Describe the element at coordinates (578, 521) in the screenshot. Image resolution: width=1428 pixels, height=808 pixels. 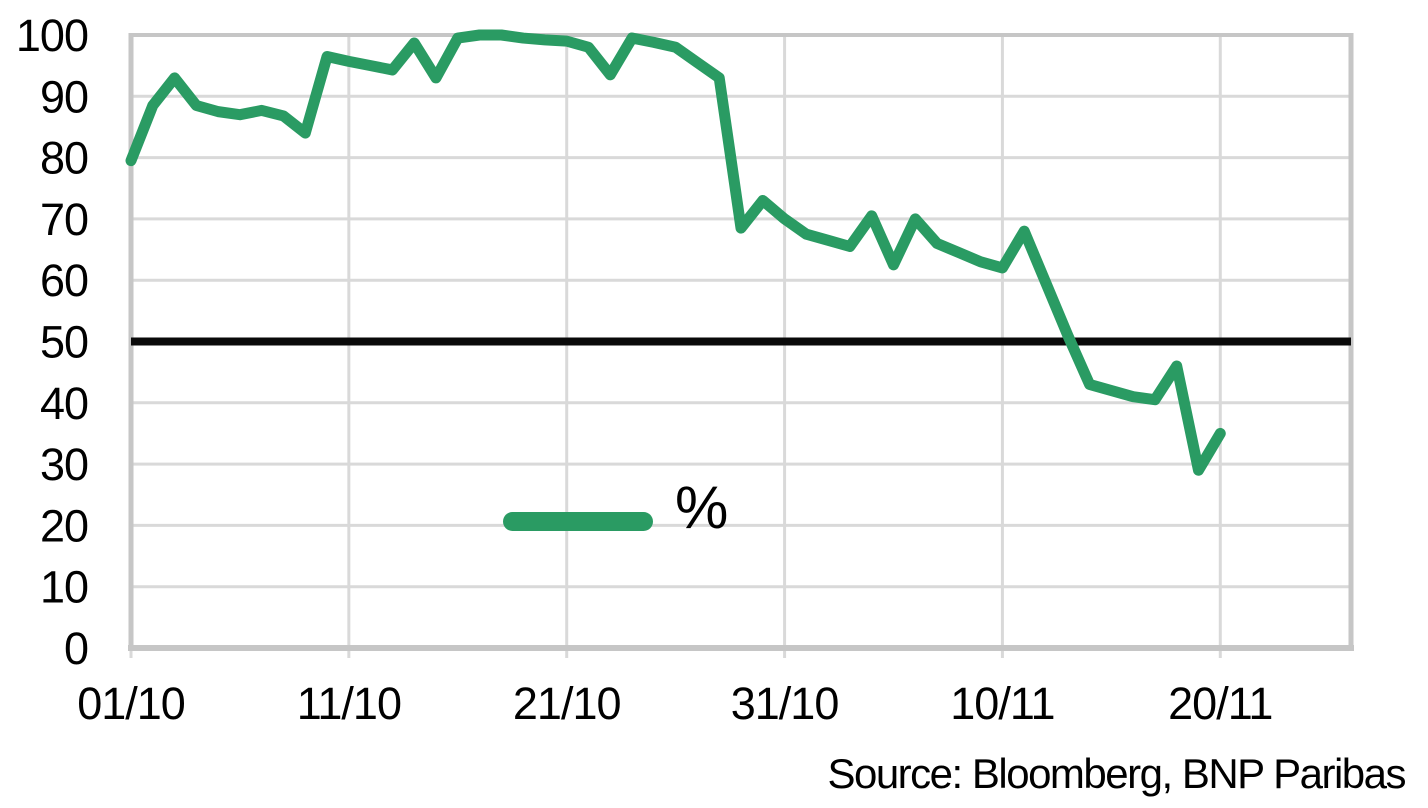
I see `legend-line-swatch` at that location.